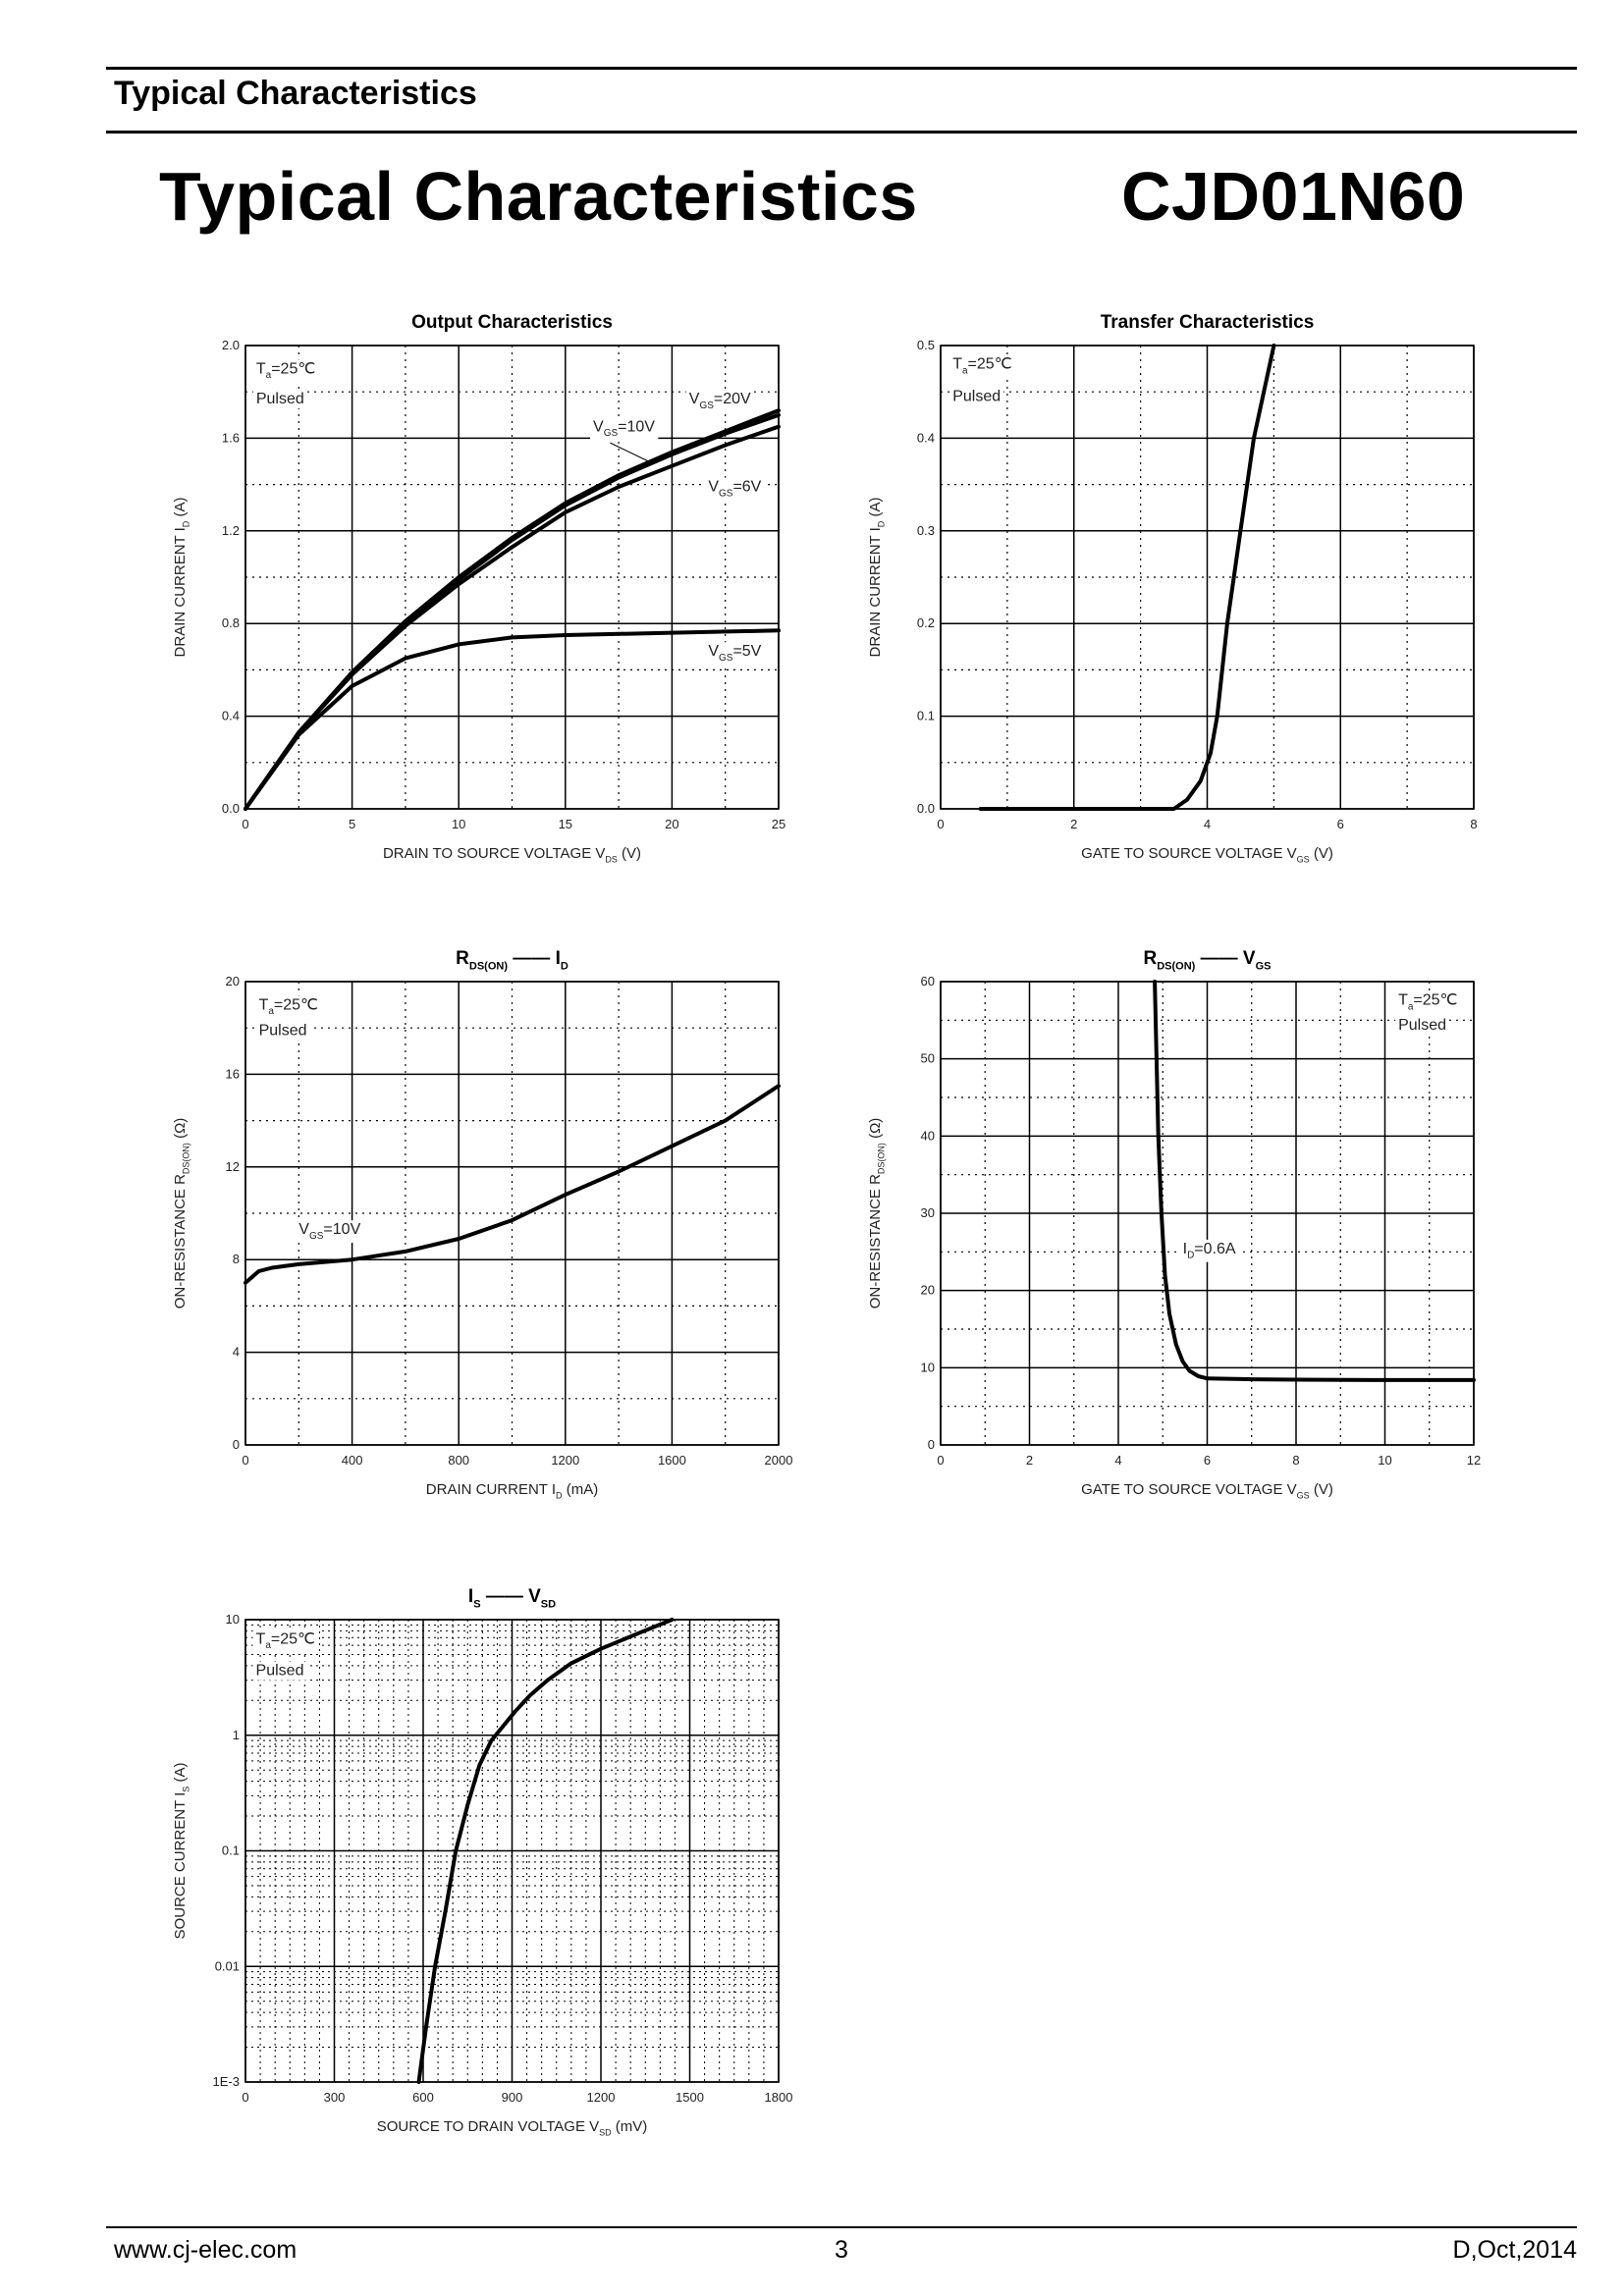 The width and height of the screenshot is (1624, 2296). What do you see at coordinates (231, 716) in the screenshot?
I see `y-tick-label: 0.4` at bounding box center [231, 716].